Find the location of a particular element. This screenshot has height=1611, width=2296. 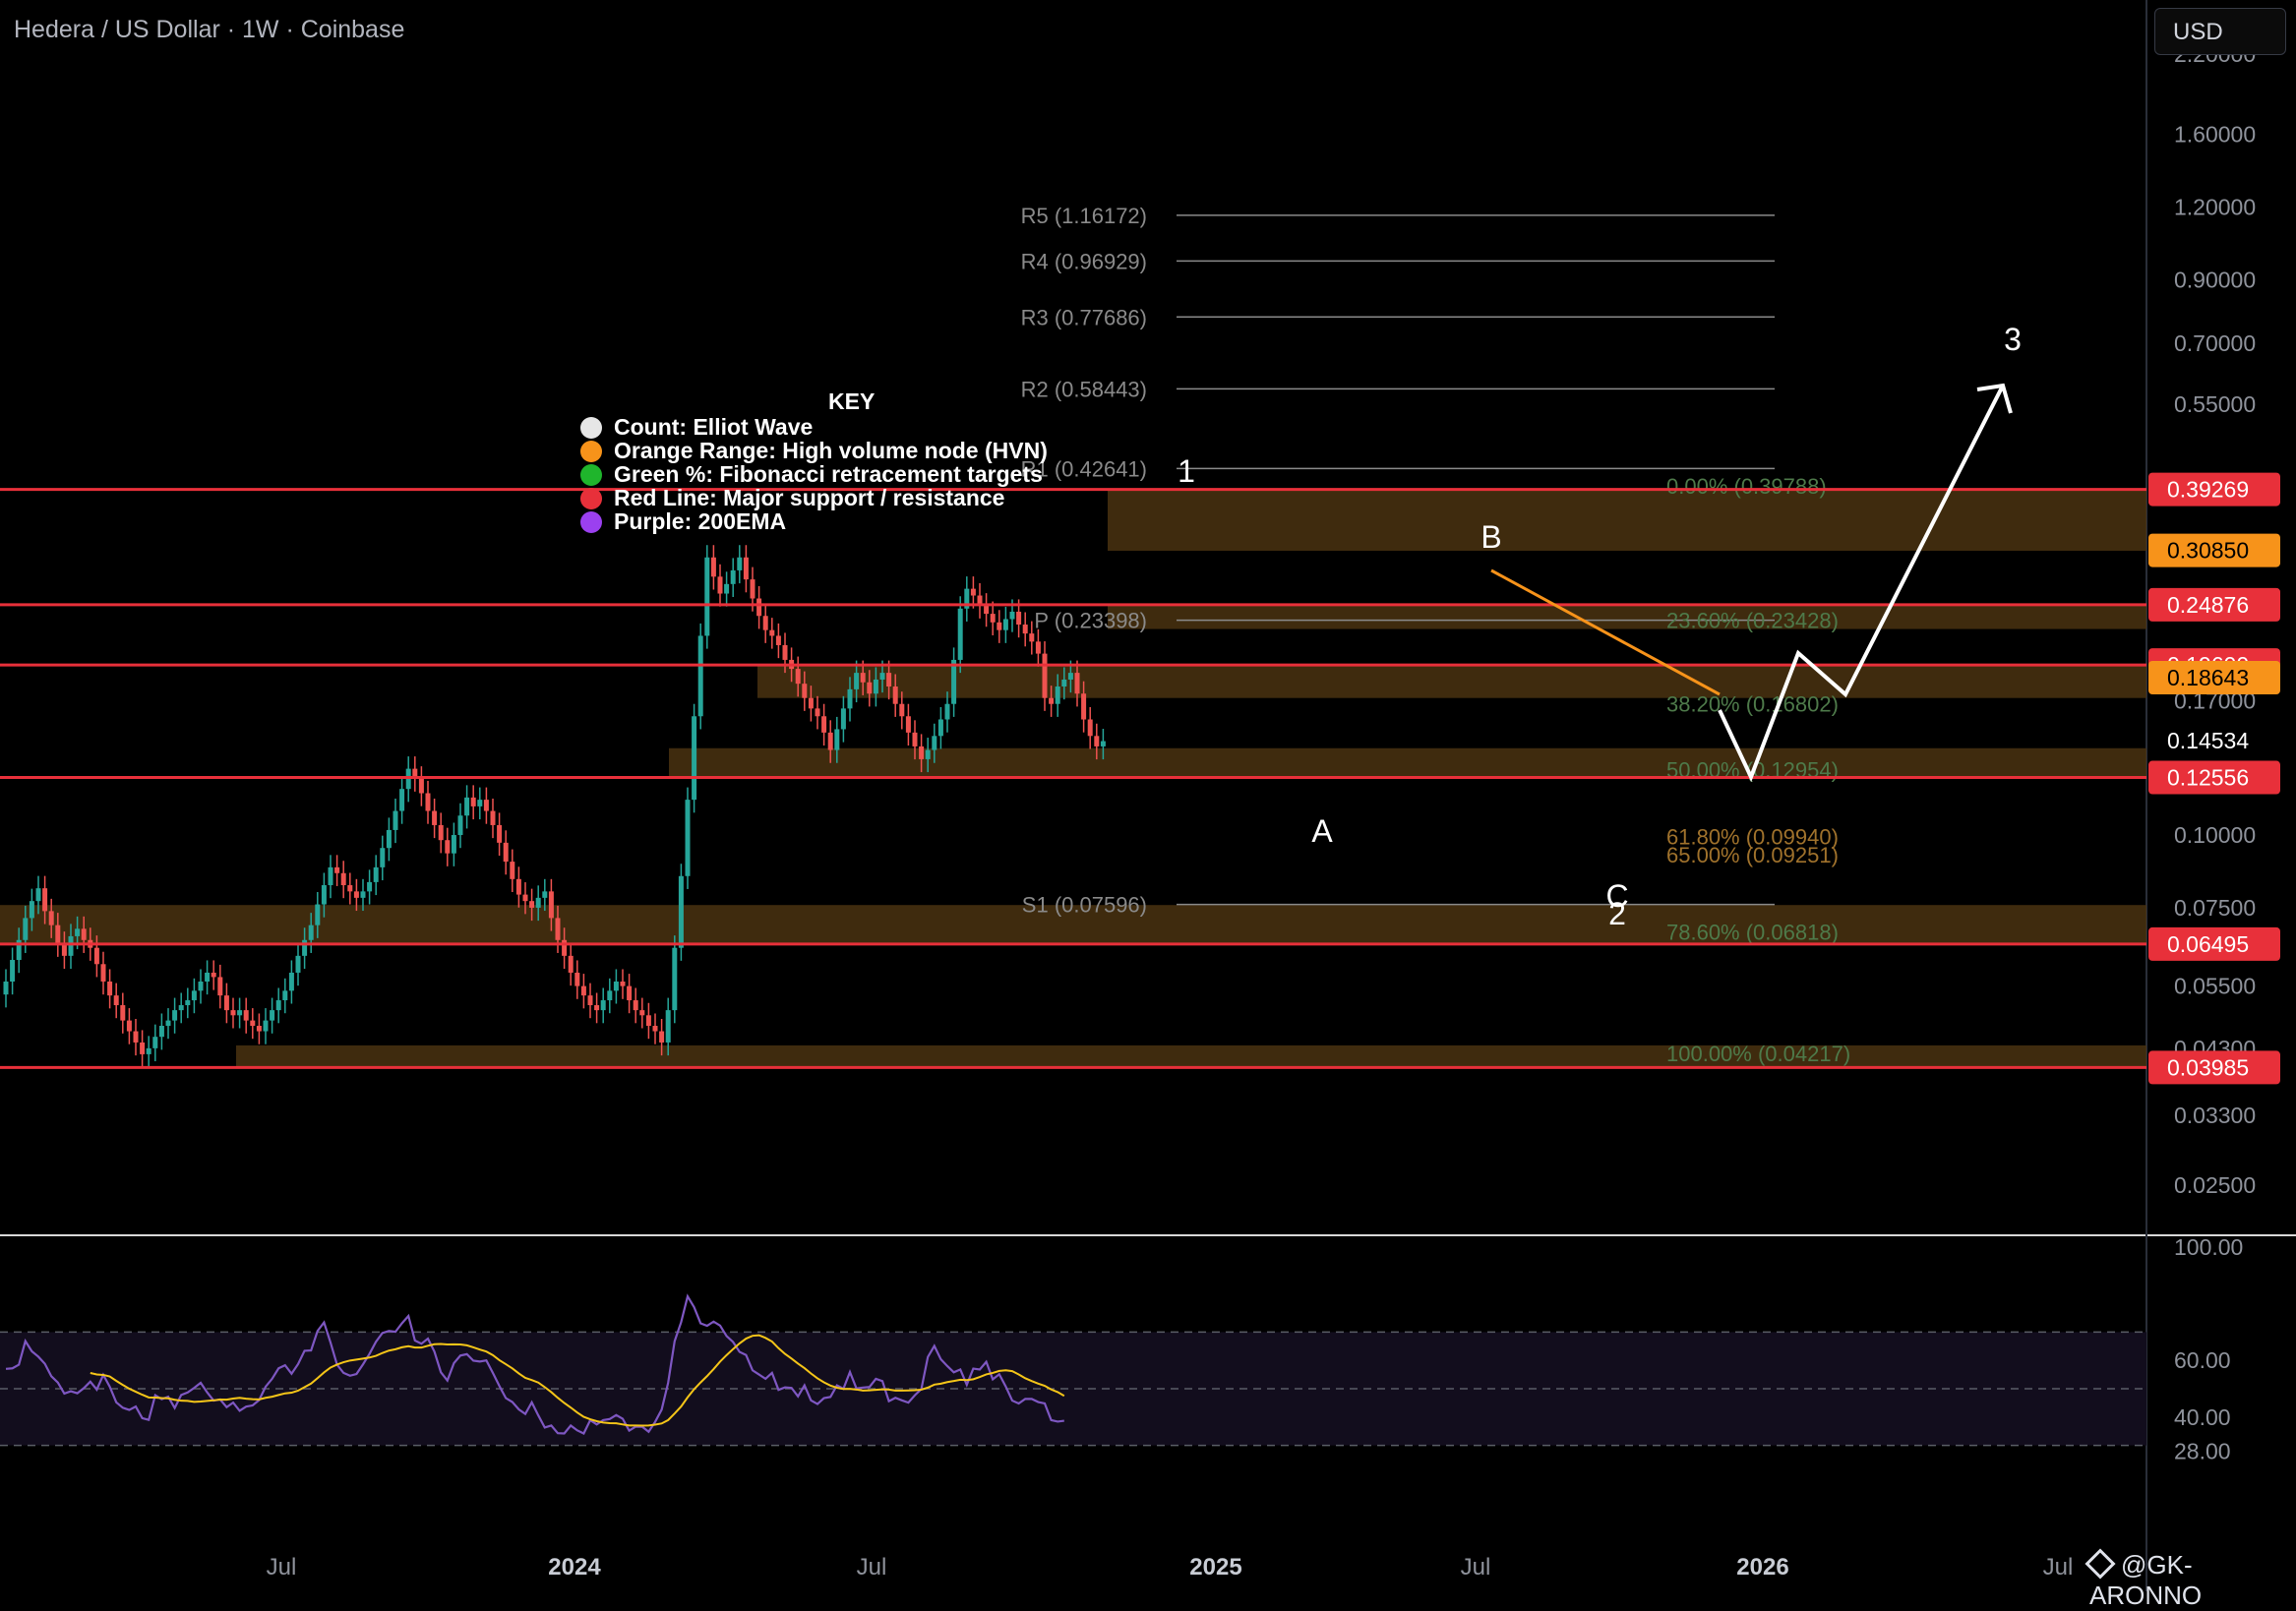

y-tick-label: 1.60000 is located at coordinates (2215, 135).